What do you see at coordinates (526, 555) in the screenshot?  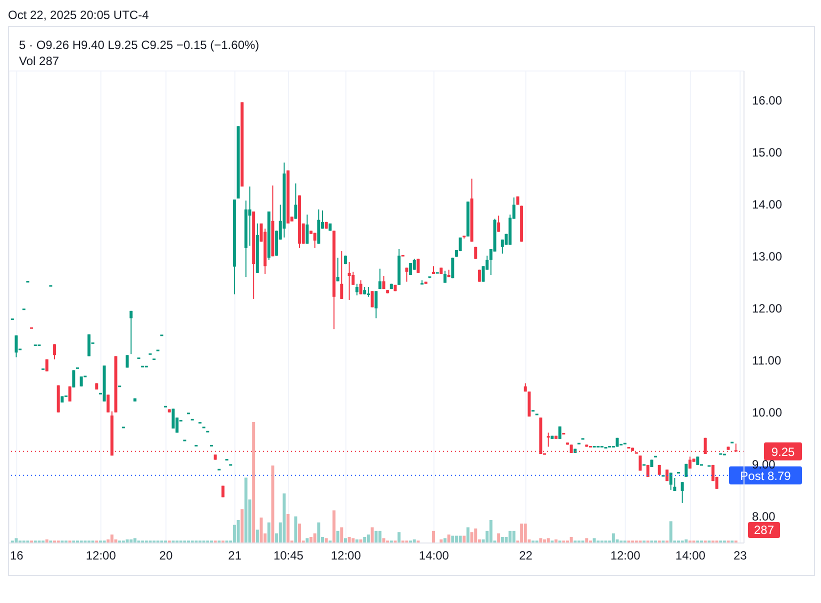 I see `x-tick-label: 22` at bounding box center [526, 555].